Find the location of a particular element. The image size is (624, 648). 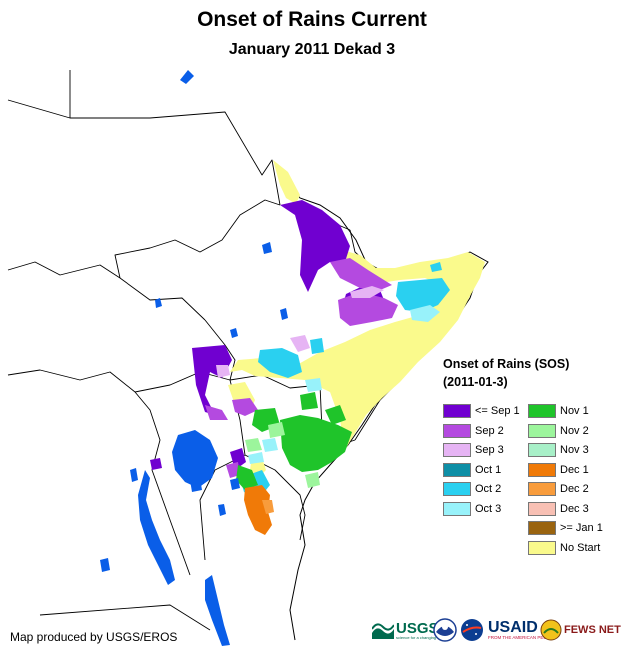

usaid-logo: USAID FROM THE AMERICAN PEOPLE is located at coordinates (521, 630).